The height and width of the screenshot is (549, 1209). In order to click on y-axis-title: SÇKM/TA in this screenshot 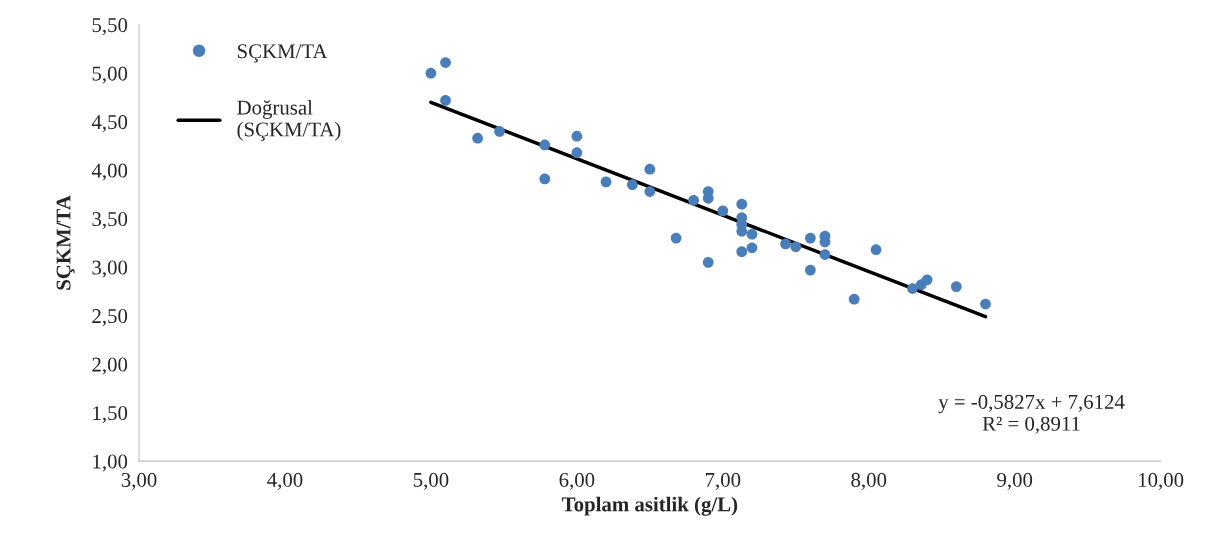, I will do `click(65, 242)`.